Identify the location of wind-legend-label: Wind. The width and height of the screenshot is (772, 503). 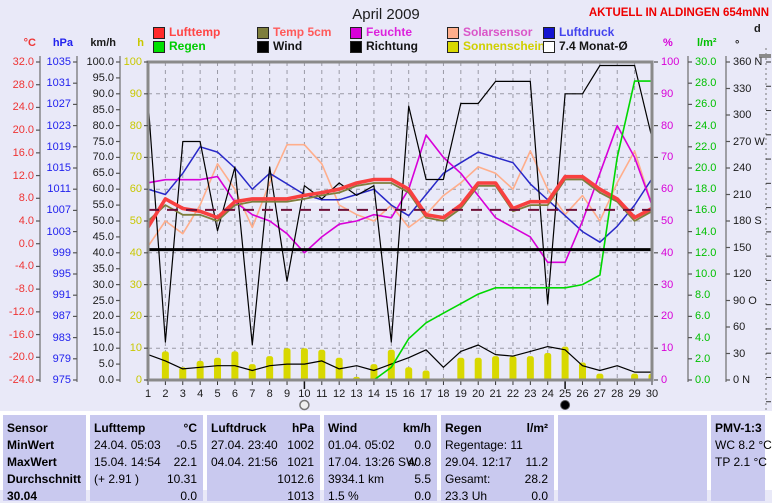
(288, 46).